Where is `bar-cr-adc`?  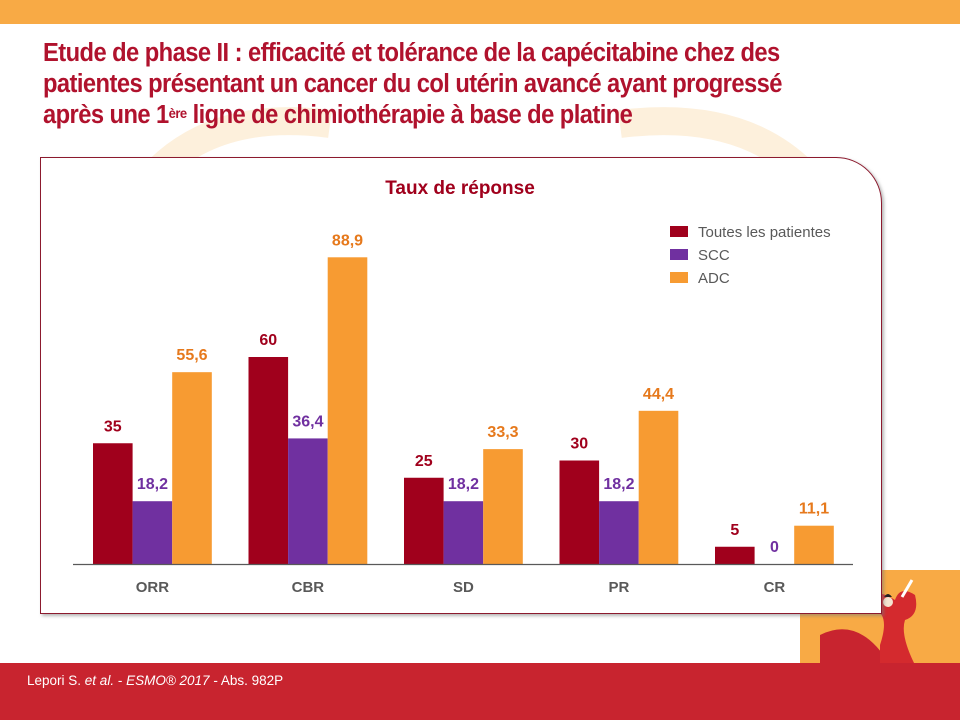 bar-cr-adc is located at coordinates (814, 544).